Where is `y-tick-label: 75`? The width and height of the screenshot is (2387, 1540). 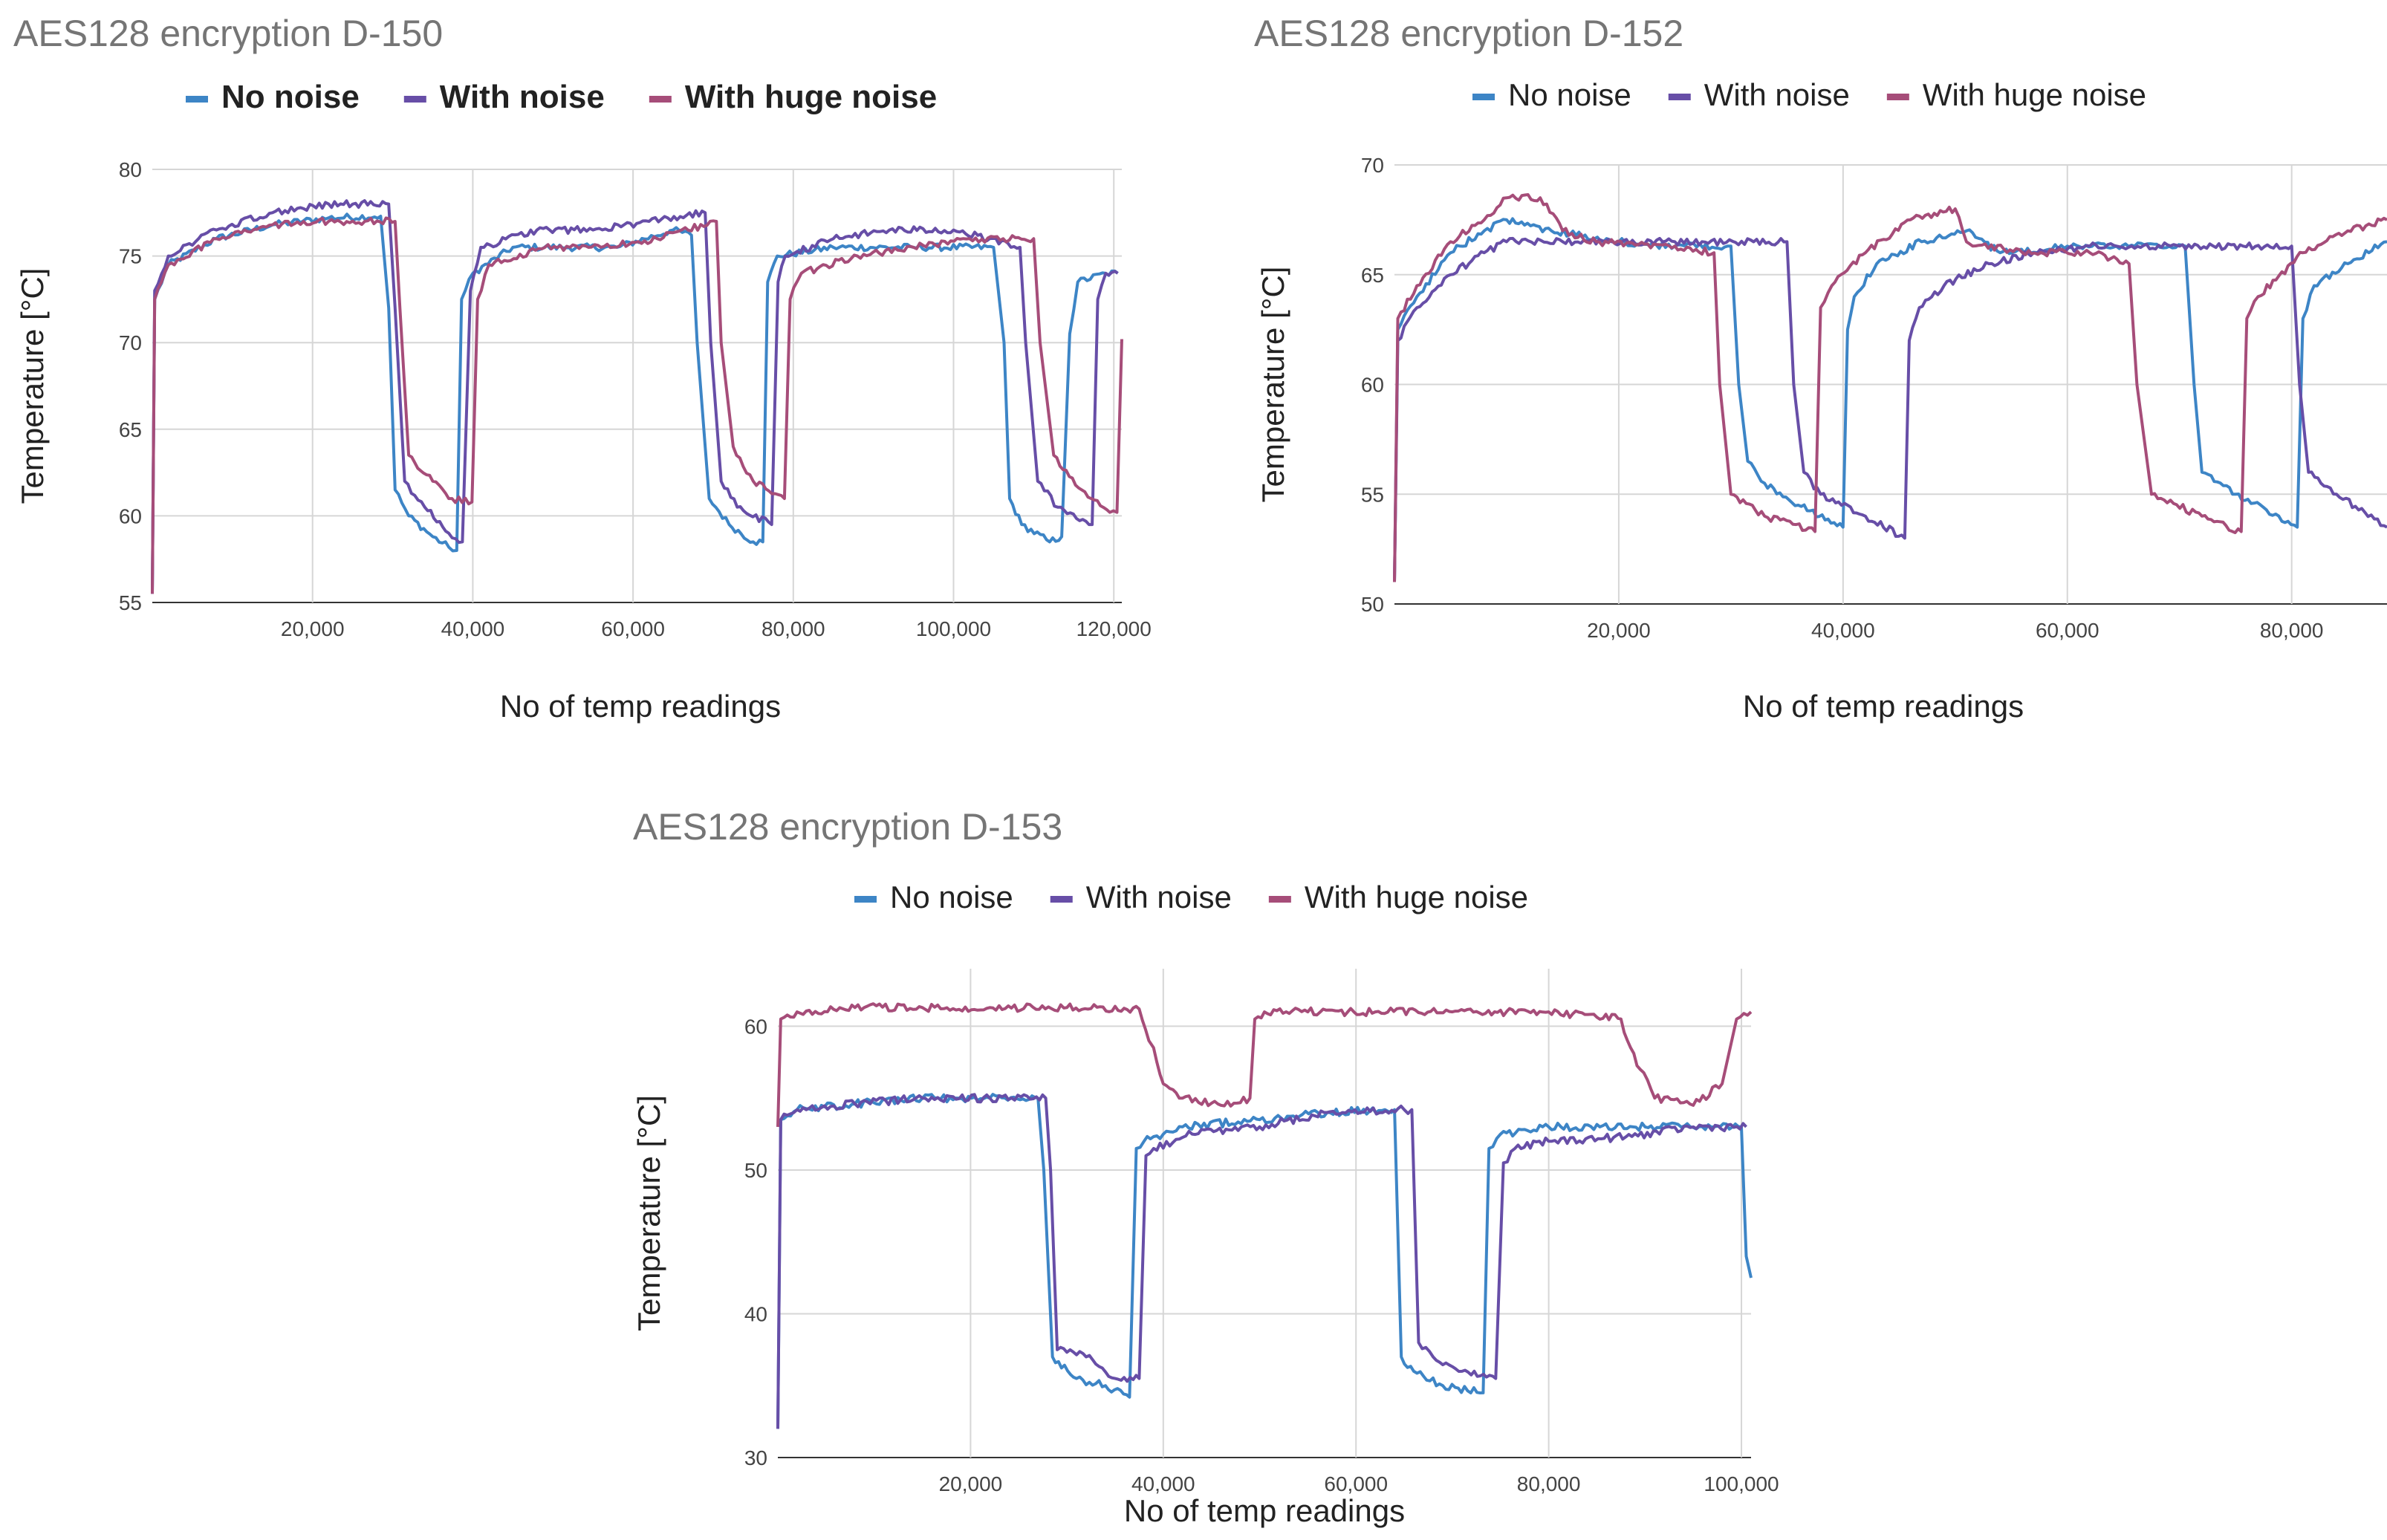 y-tick-label: 75 is located at coordinates (130, 256).